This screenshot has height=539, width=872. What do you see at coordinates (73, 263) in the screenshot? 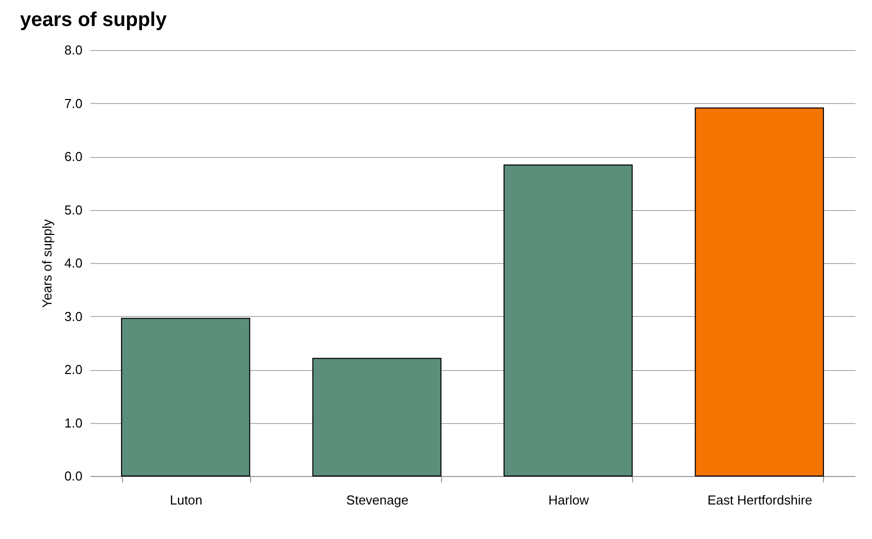
I see `y-tick-label: 4.0` at bounding box center [73, 263].